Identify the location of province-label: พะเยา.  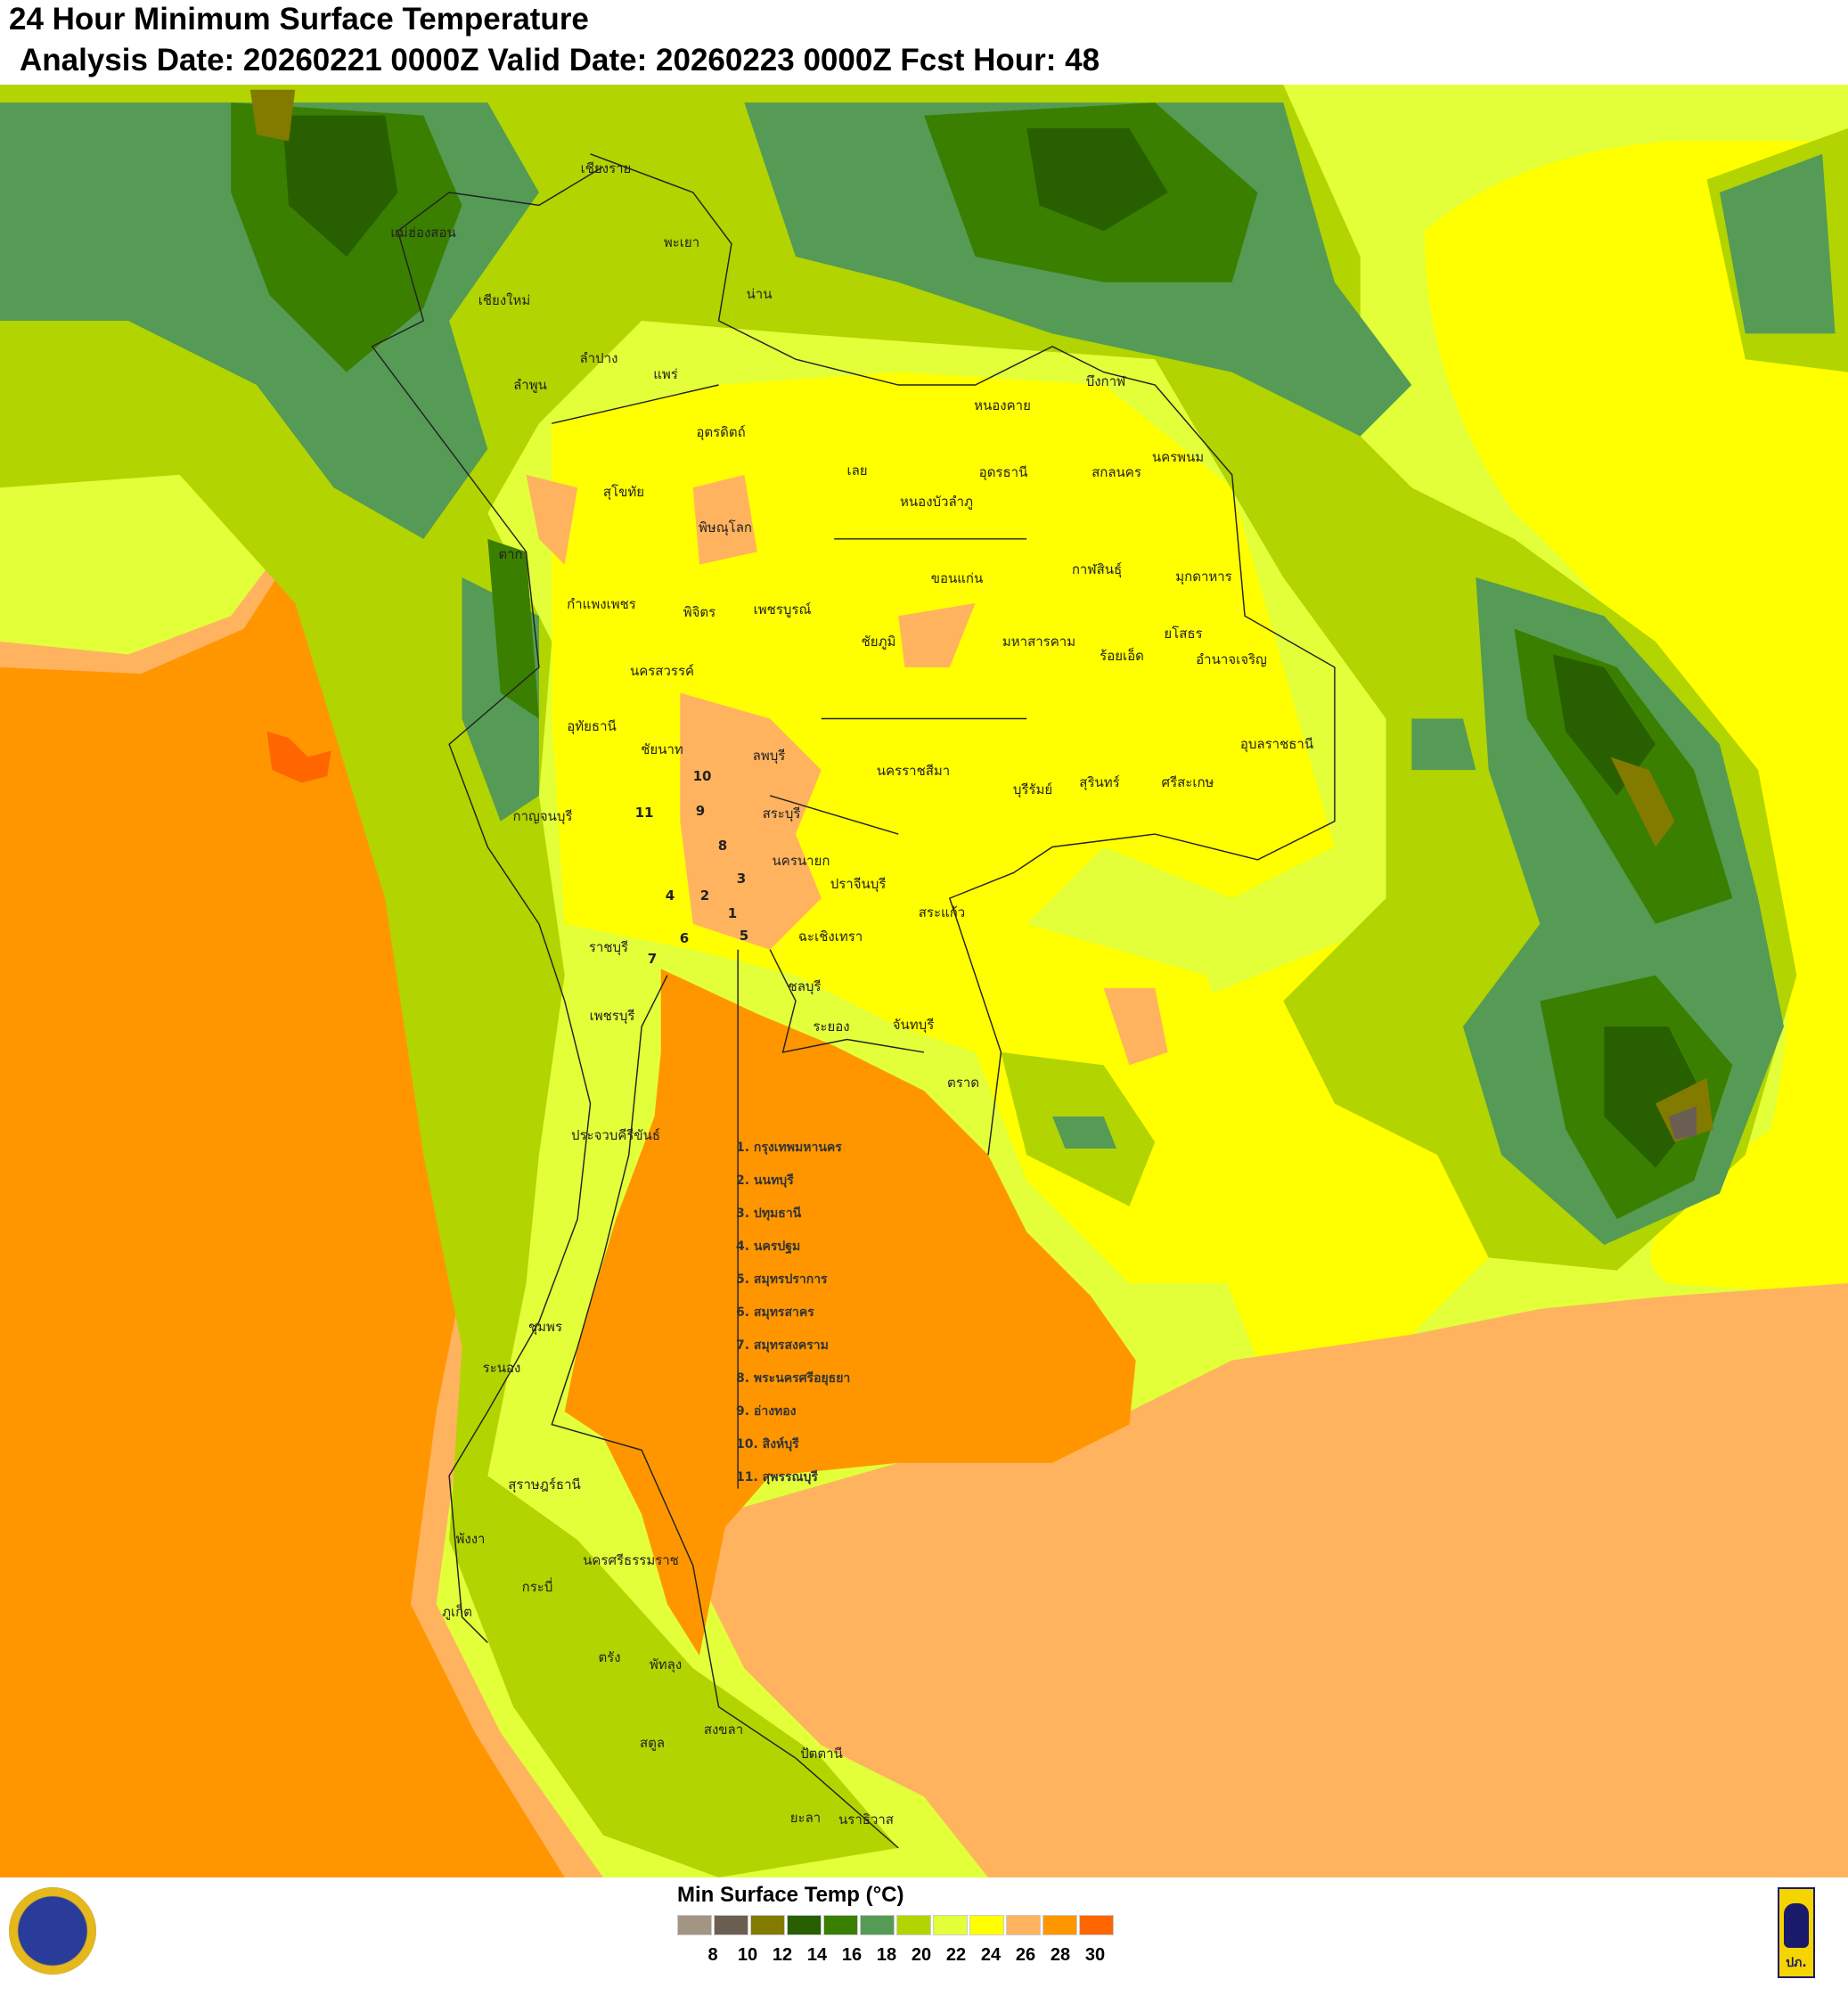
(681, 242).